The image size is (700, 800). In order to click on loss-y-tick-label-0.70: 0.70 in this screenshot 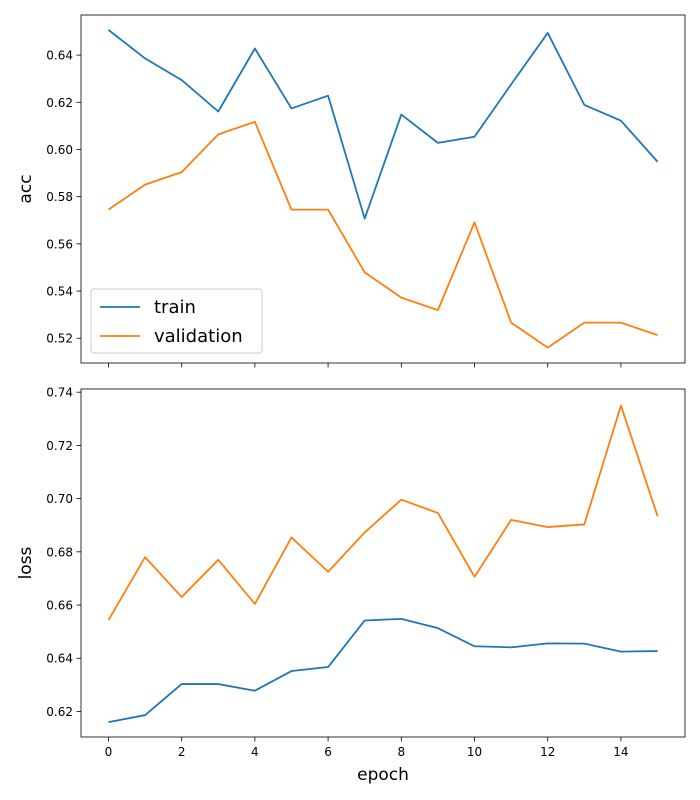, I will do `click(59, 499)`.